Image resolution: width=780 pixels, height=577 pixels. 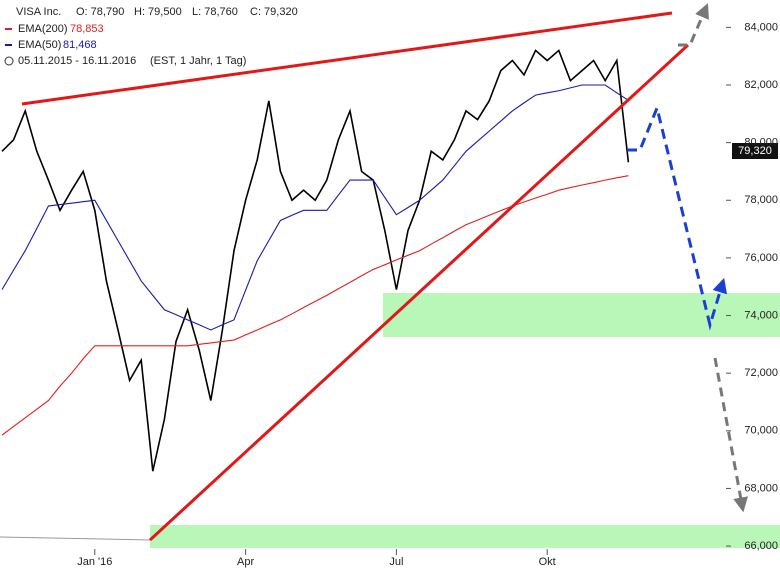 I want to click on y-tick-label: 74,000, so click(x=761, y=315).